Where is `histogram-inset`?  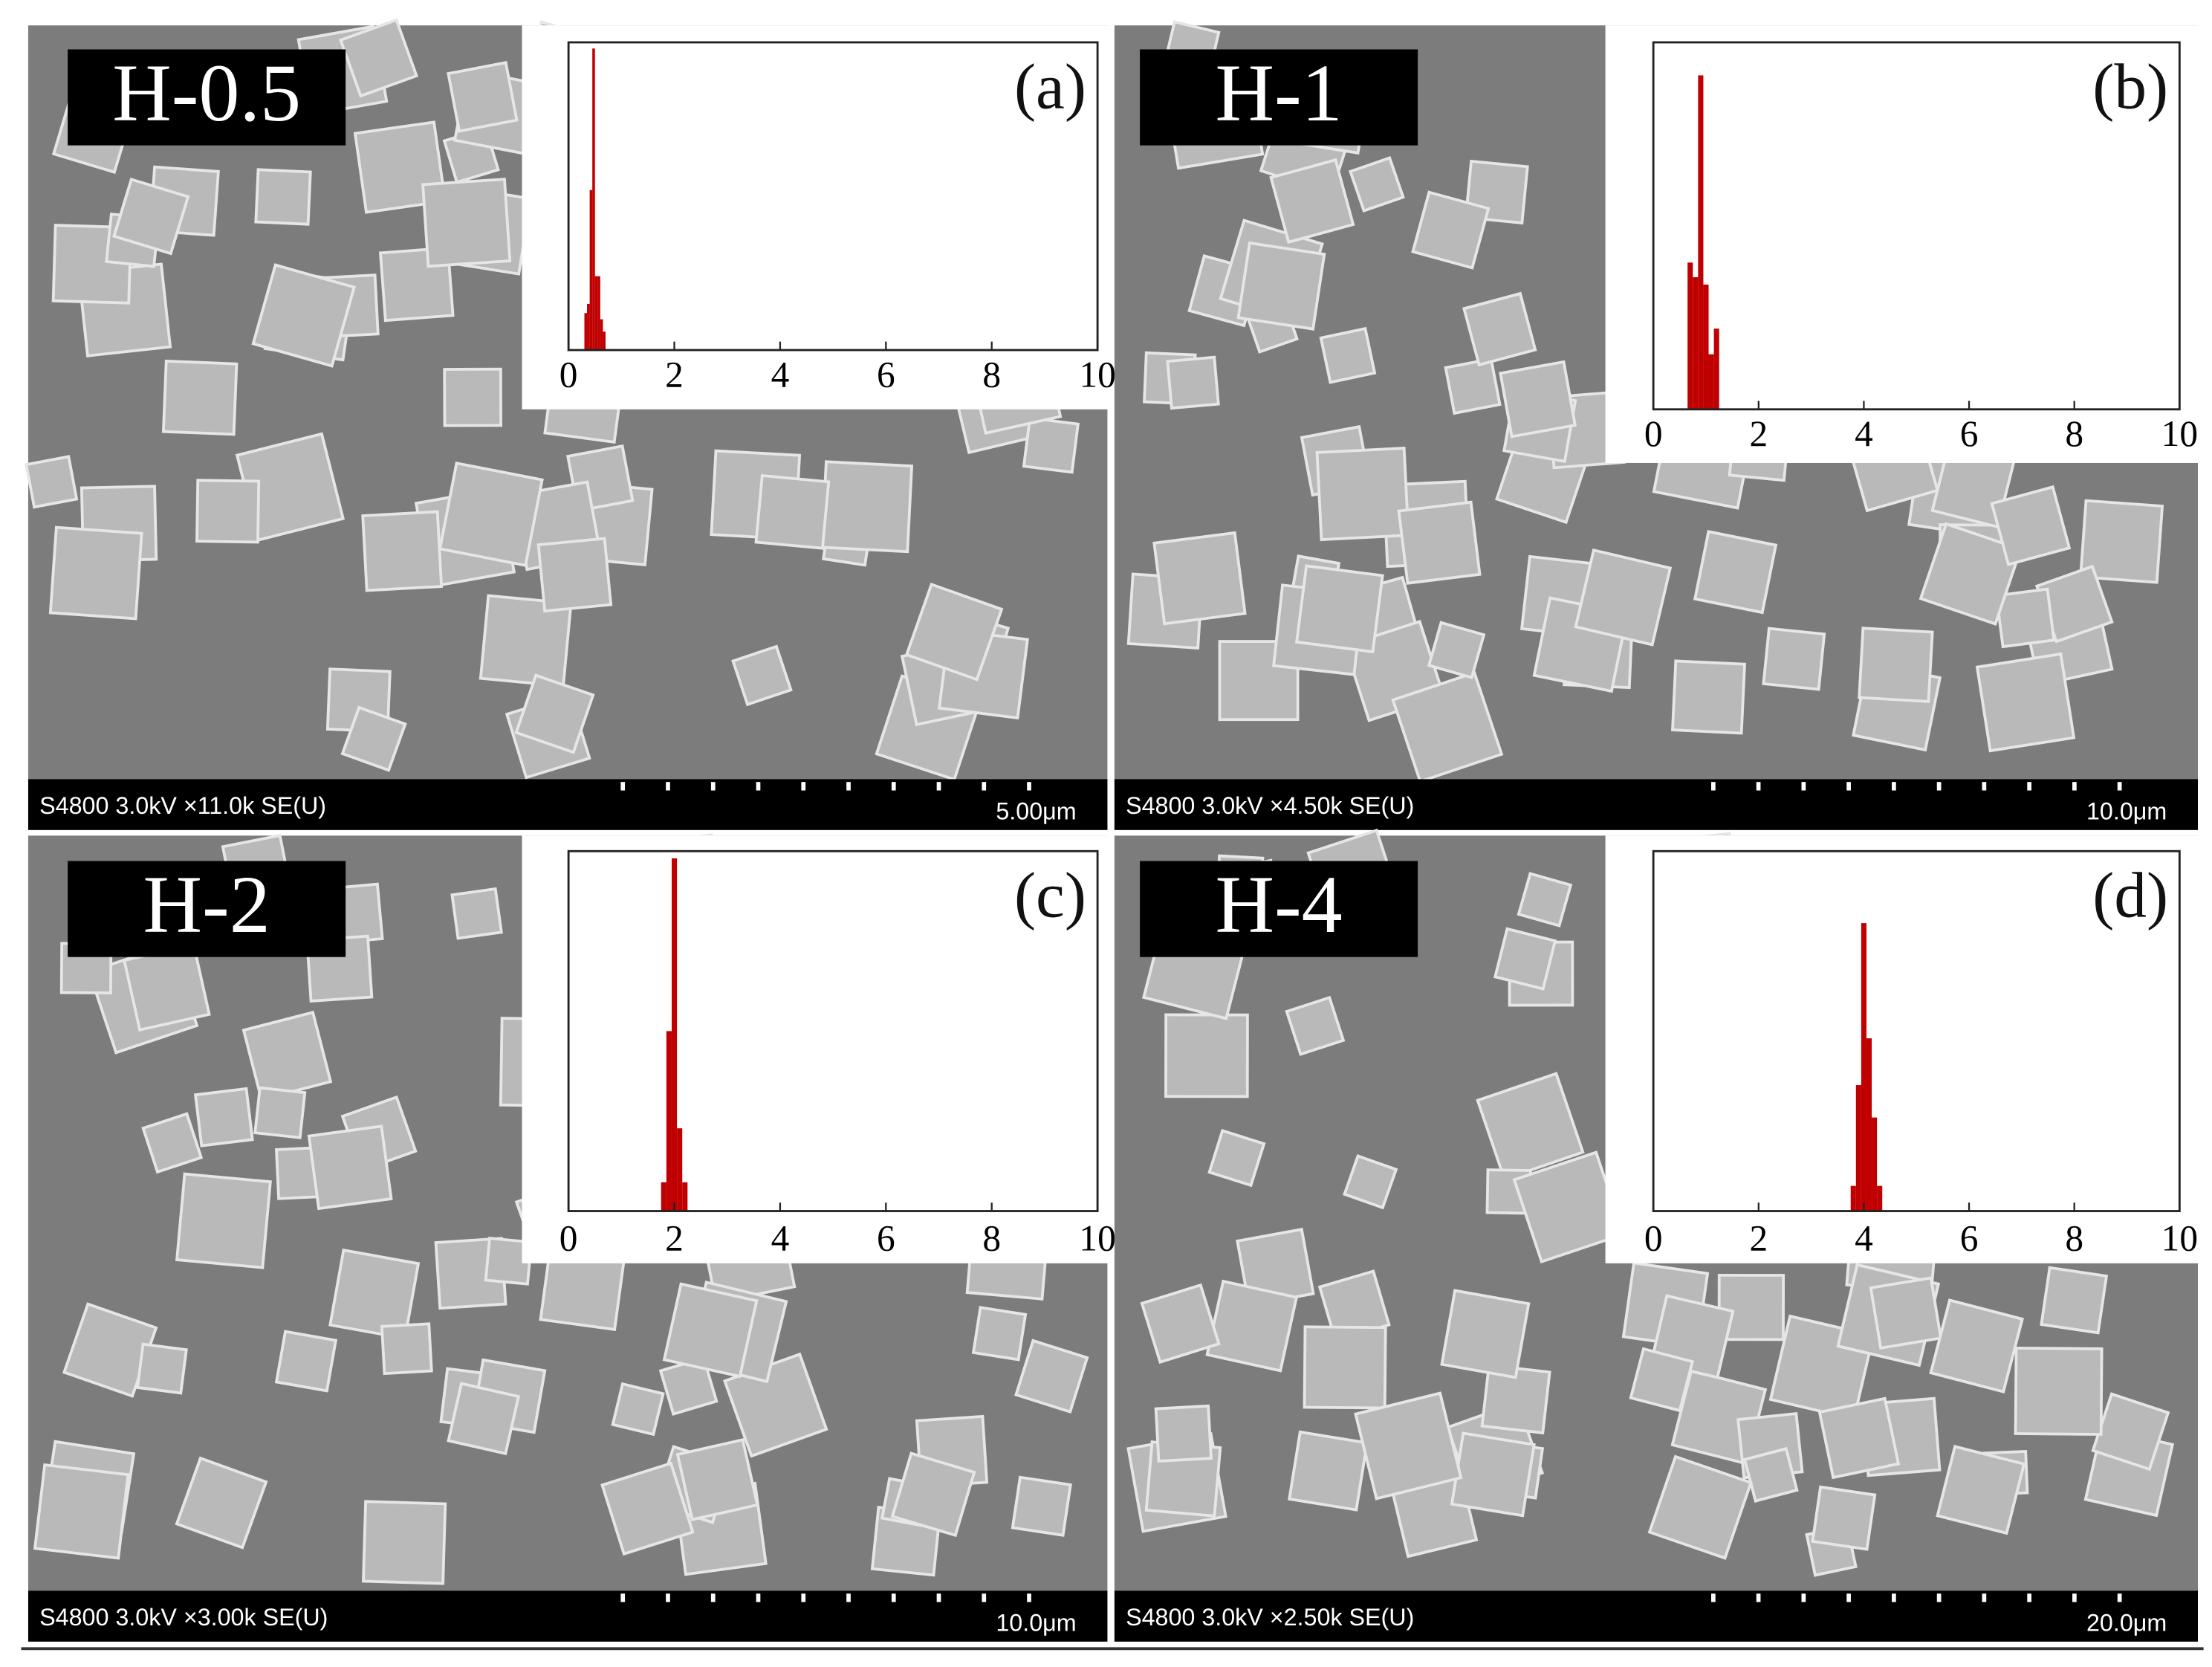 histogram-inset is located at coordinates (817, 1049).